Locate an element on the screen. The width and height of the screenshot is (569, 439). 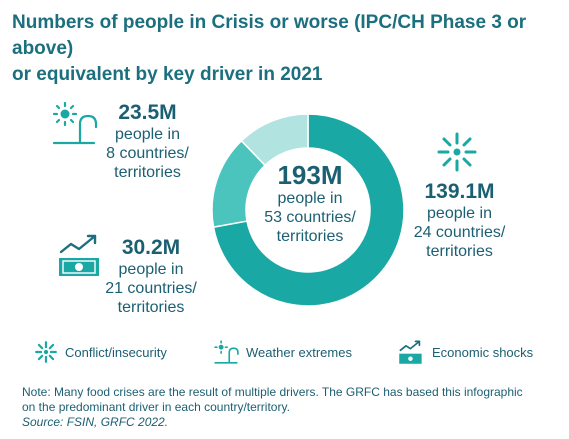
legend-item-economic: Economic shocks is located at coordinates (465, 352).